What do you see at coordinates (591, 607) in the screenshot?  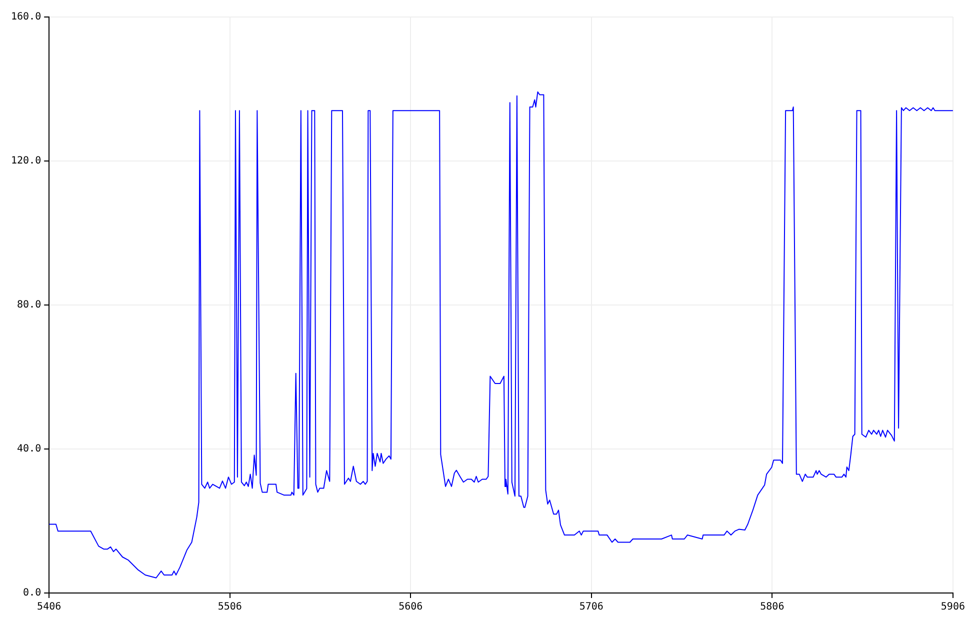 I see `x-tick-label: 5706` at bounding box center [591, 607].